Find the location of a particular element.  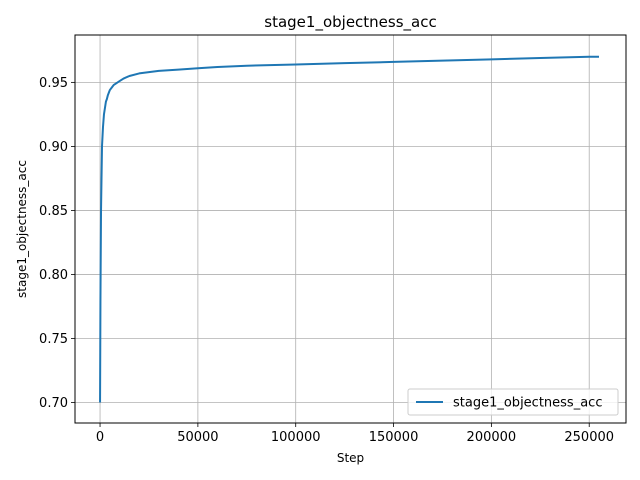

y-axis-ticks: 0.70 0.75 0.80 0.85 0.90 0.95 is located at coordinates (57, 243).